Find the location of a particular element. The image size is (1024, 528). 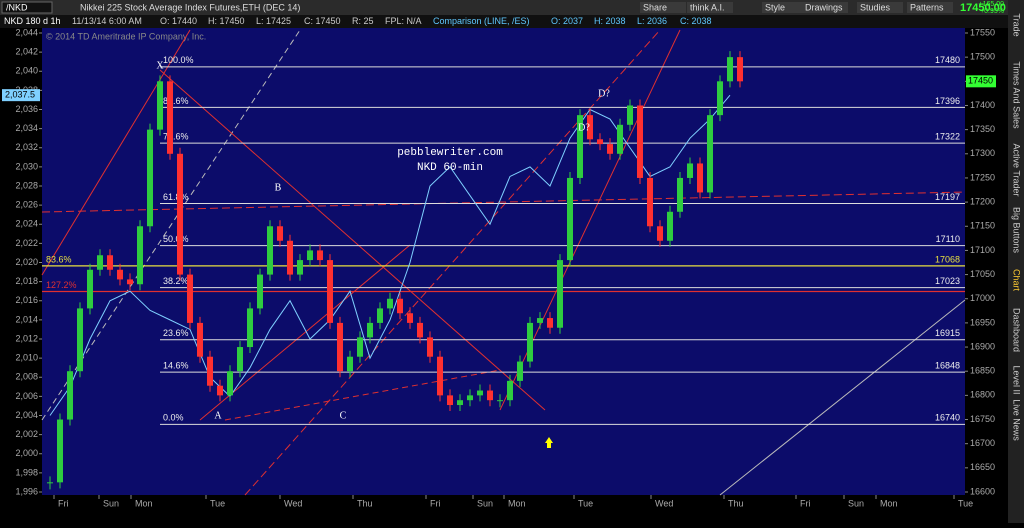

y-tick-label: 17550 is located at coordinates (982, 32).